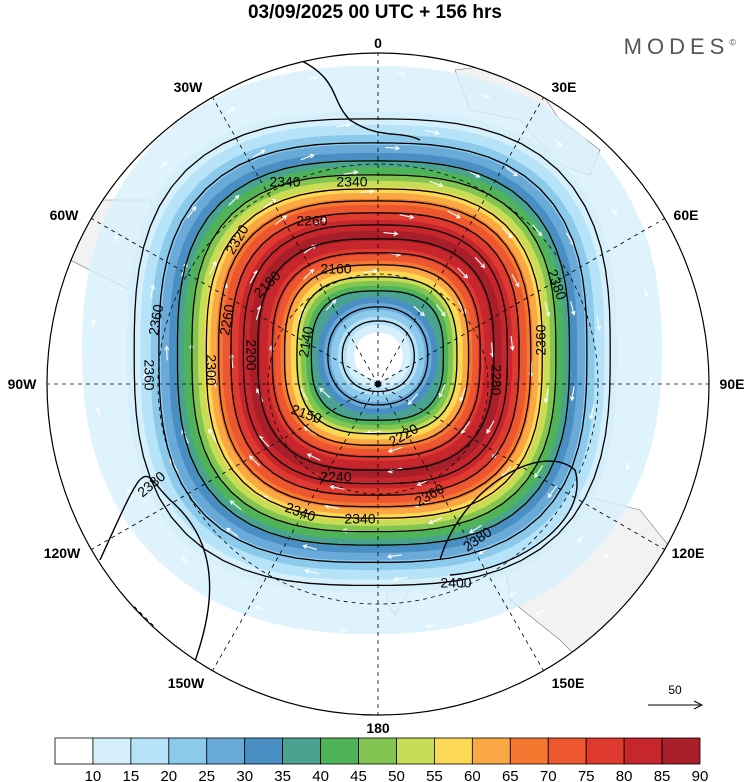 The height and width of the screenshot is (782, 750). What do you see at coordinates (351, 182) in the screenshot?
I see `contour-label: 2340` at bounding box center [351, 182].